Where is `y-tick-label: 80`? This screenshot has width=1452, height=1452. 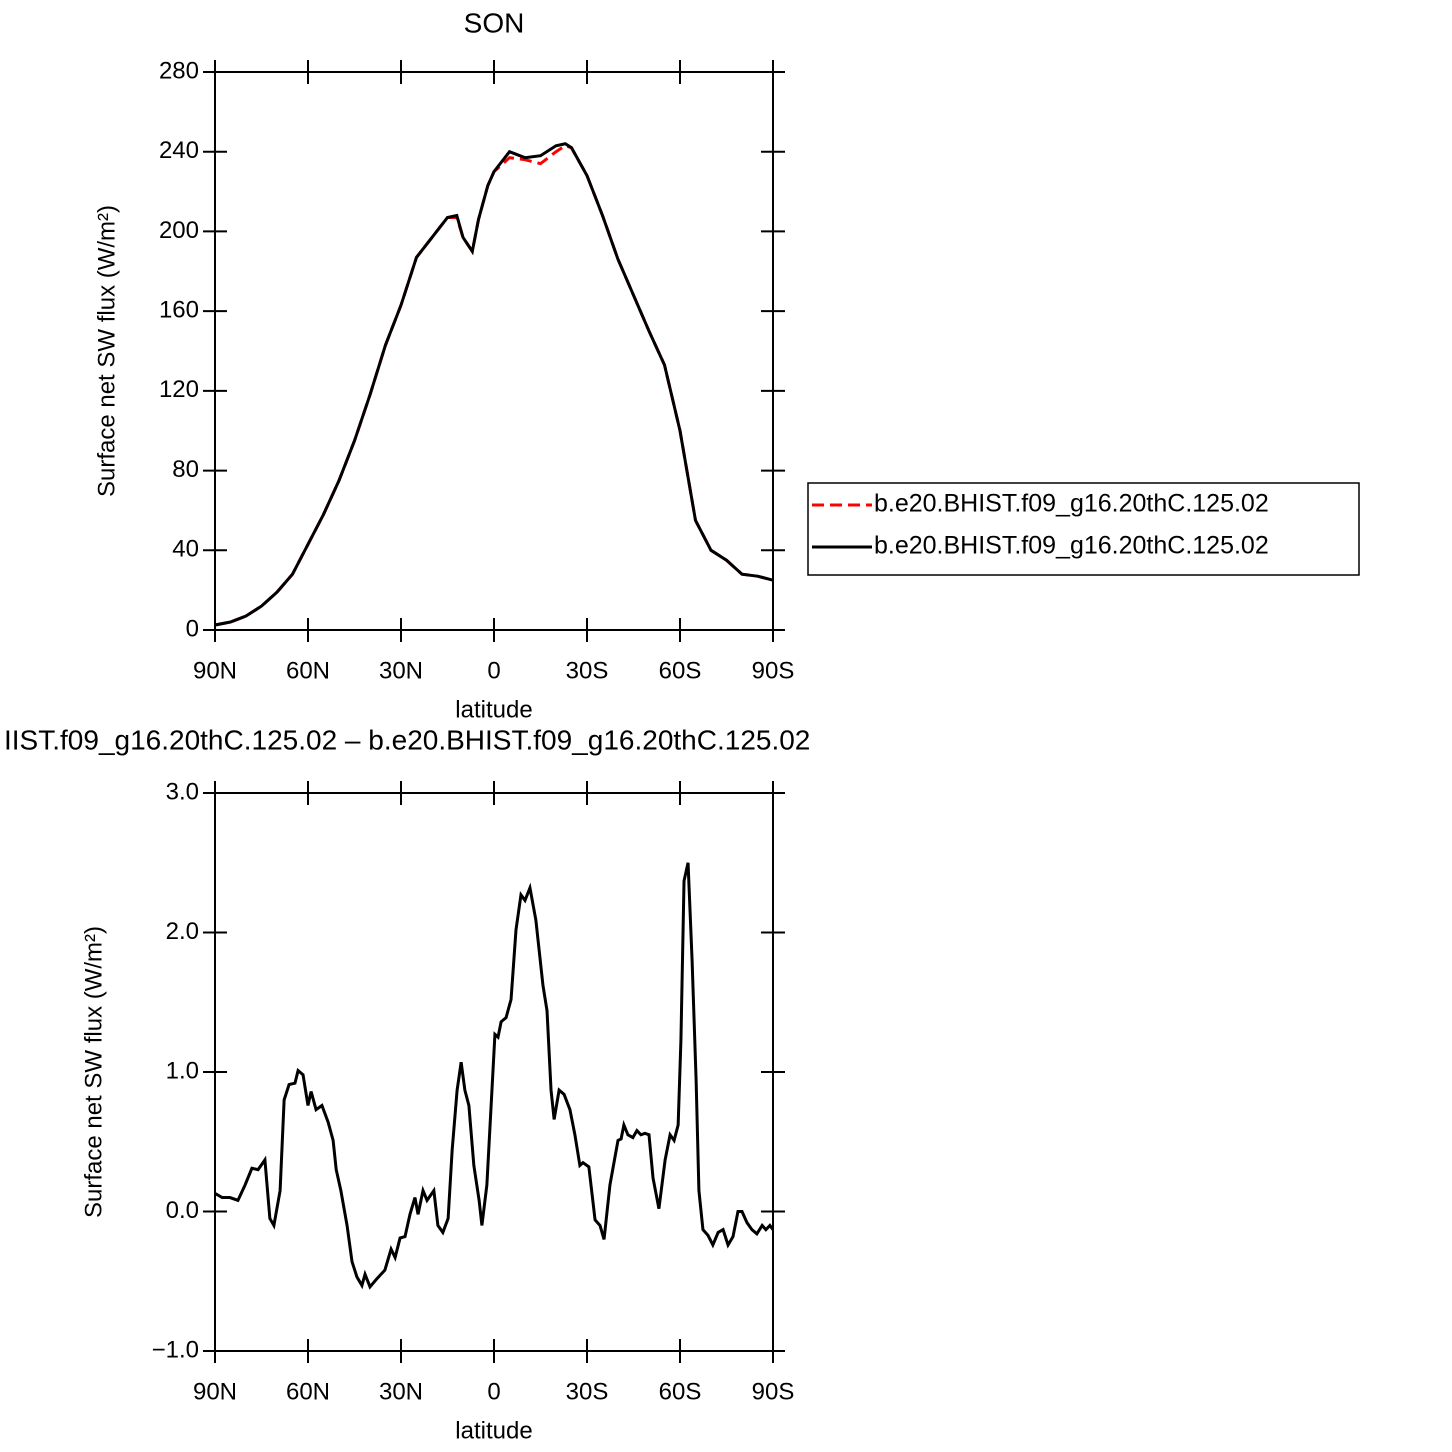
y-tick-label: 80 is located at coordinates (185, 469).